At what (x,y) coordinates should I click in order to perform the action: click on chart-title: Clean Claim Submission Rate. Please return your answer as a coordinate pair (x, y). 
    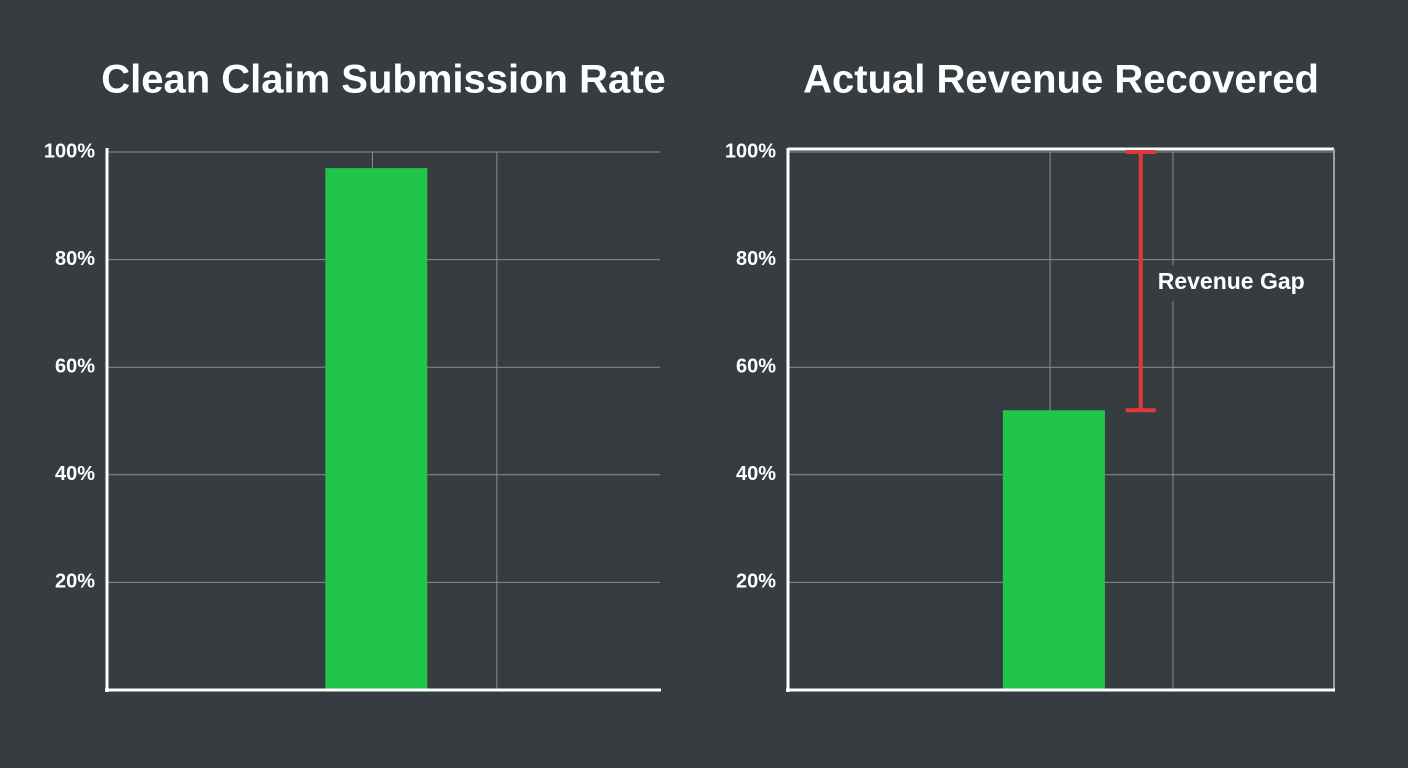
    Looking at the image, I should click on (383, 80).